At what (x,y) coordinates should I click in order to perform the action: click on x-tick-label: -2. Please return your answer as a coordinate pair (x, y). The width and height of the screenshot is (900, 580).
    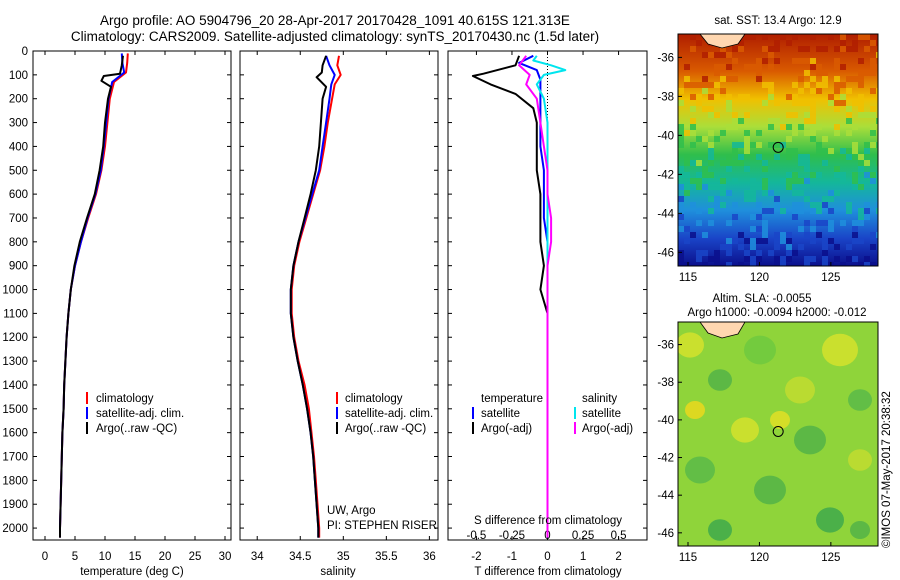
    Looking at the image, I should click on (476, 557).